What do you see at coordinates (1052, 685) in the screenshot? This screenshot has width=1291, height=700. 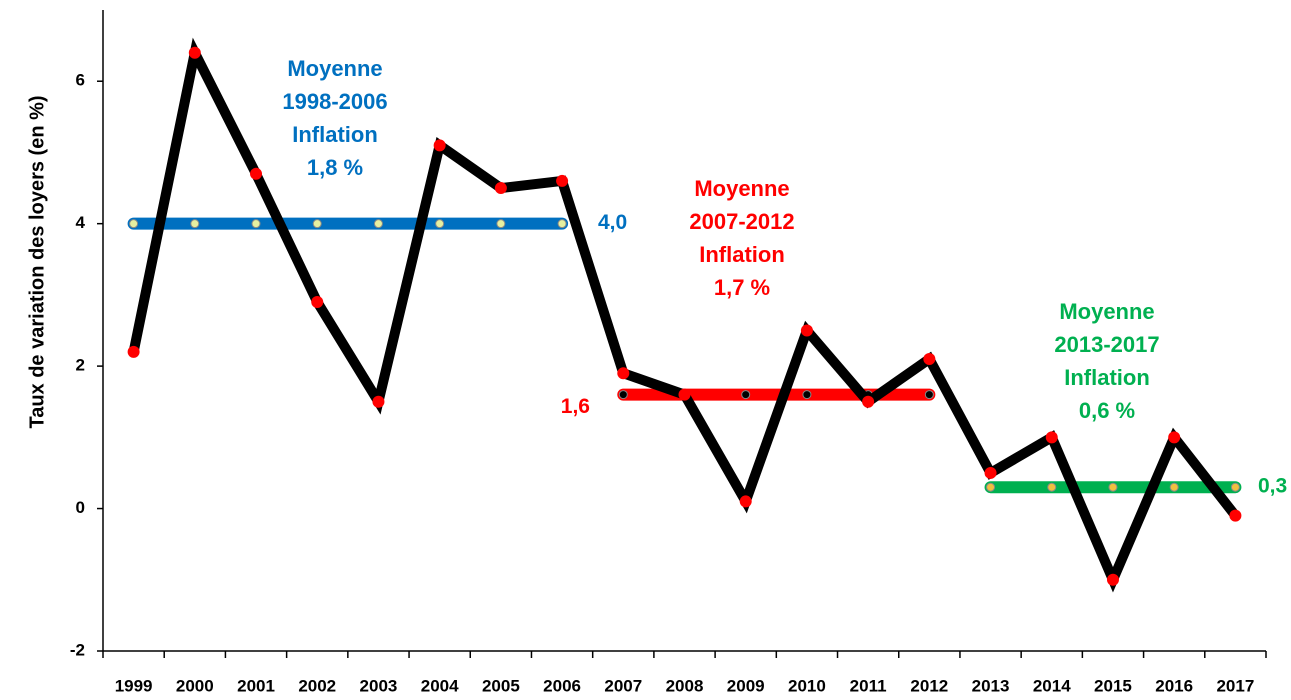 I see `x-tick-label: 2014` at bounding box center [1052, 685].